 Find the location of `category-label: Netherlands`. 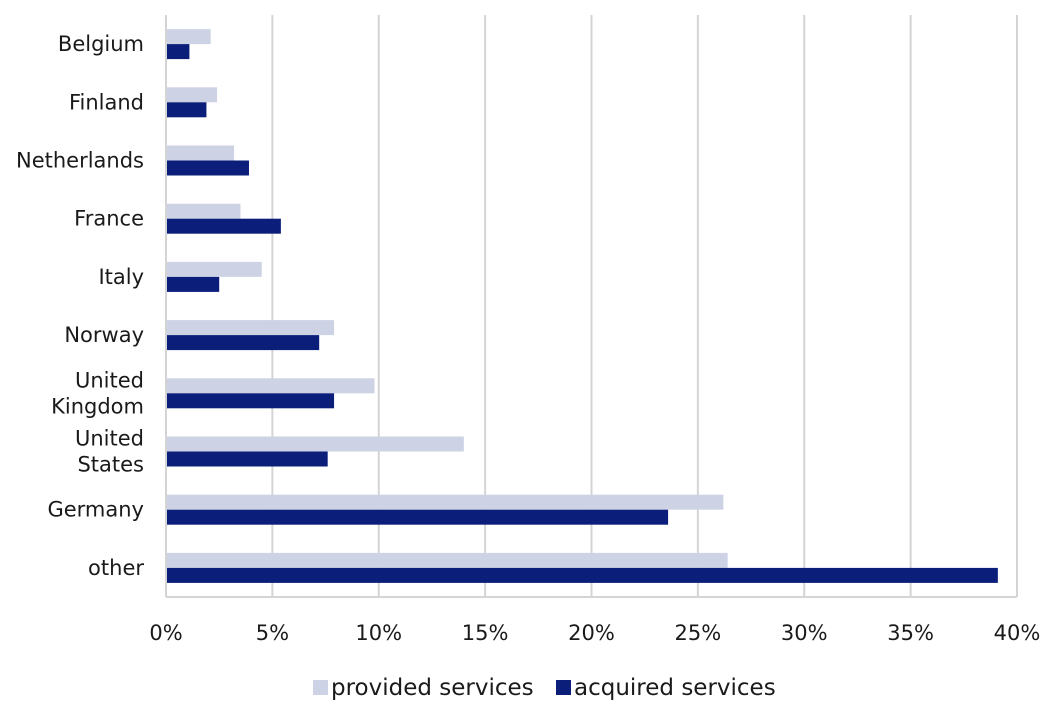

category-label: Netherlands is located at coordinates (80, 161).